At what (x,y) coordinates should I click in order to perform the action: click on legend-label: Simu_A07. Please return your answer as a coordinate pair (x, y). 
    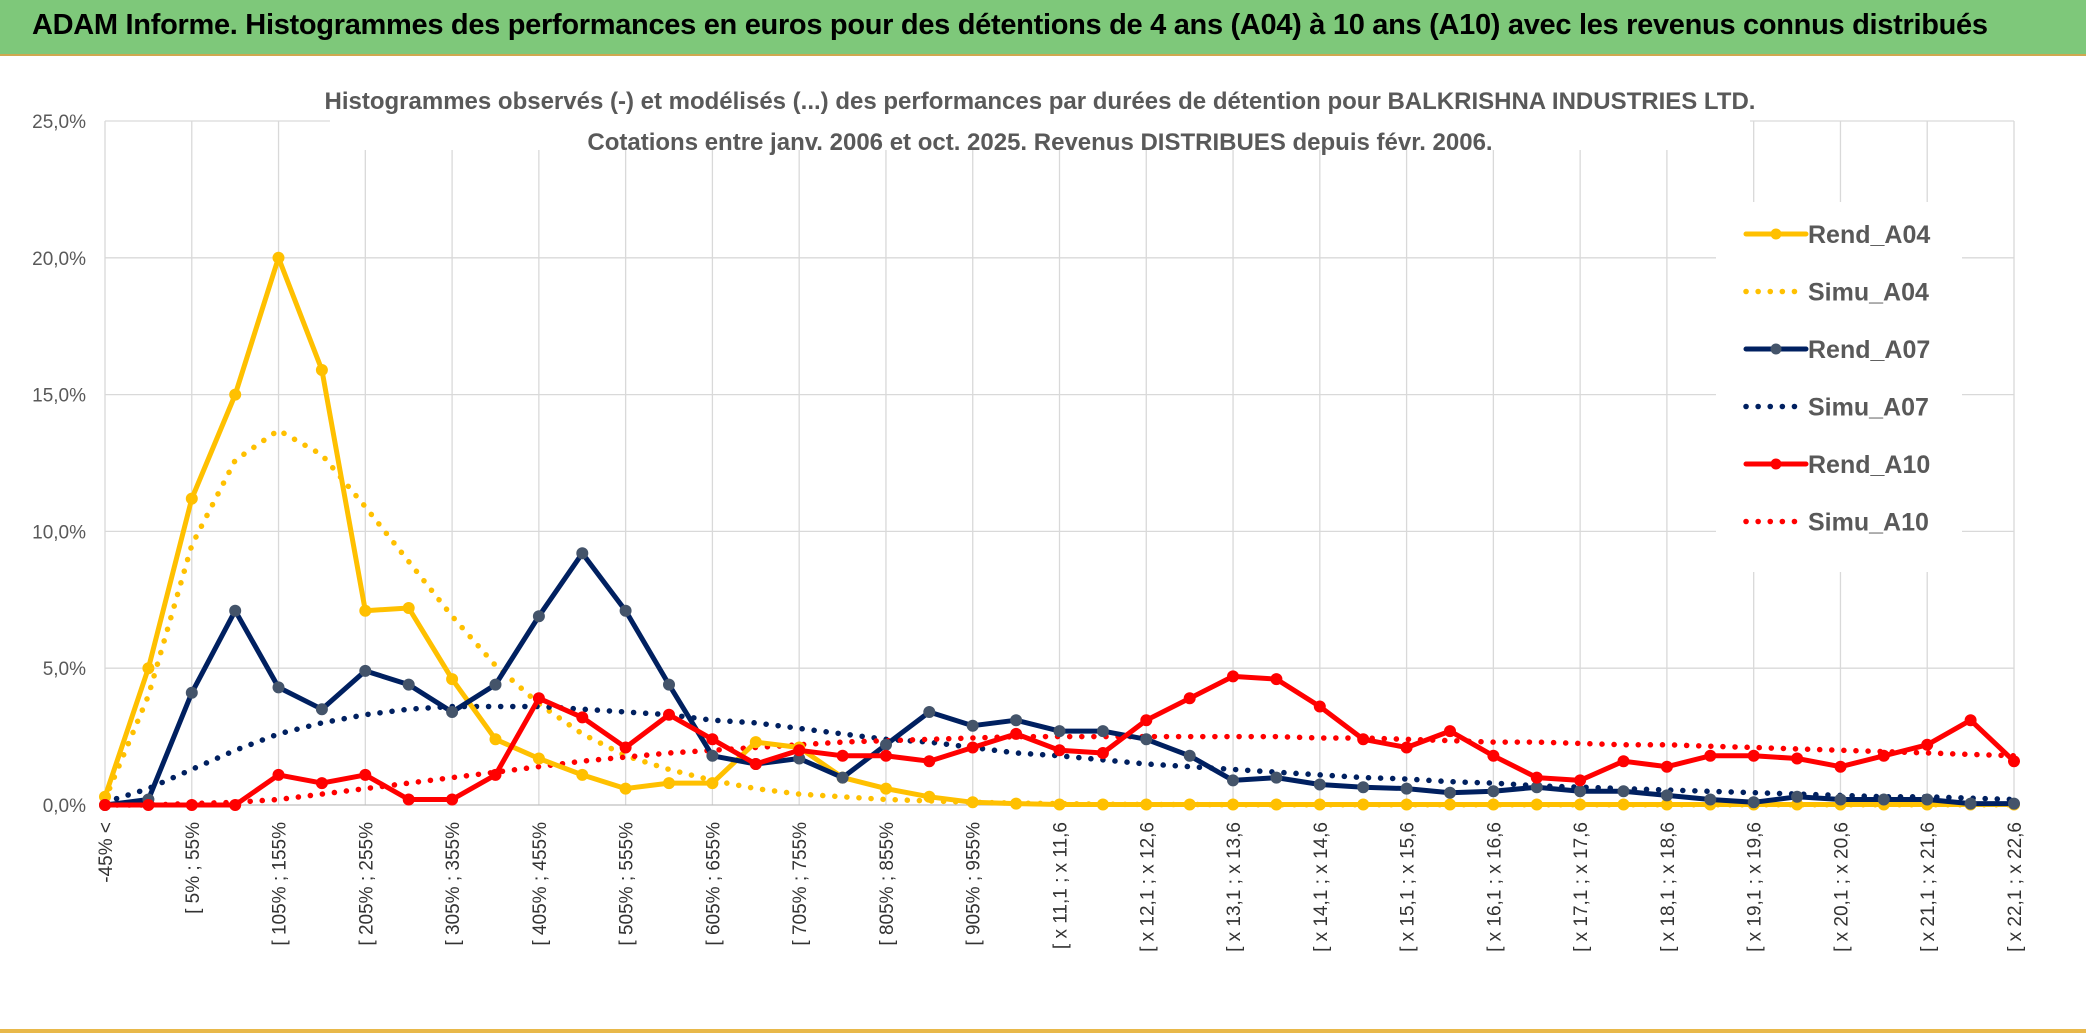
    Looking at the image, I should click on (1868, 408).